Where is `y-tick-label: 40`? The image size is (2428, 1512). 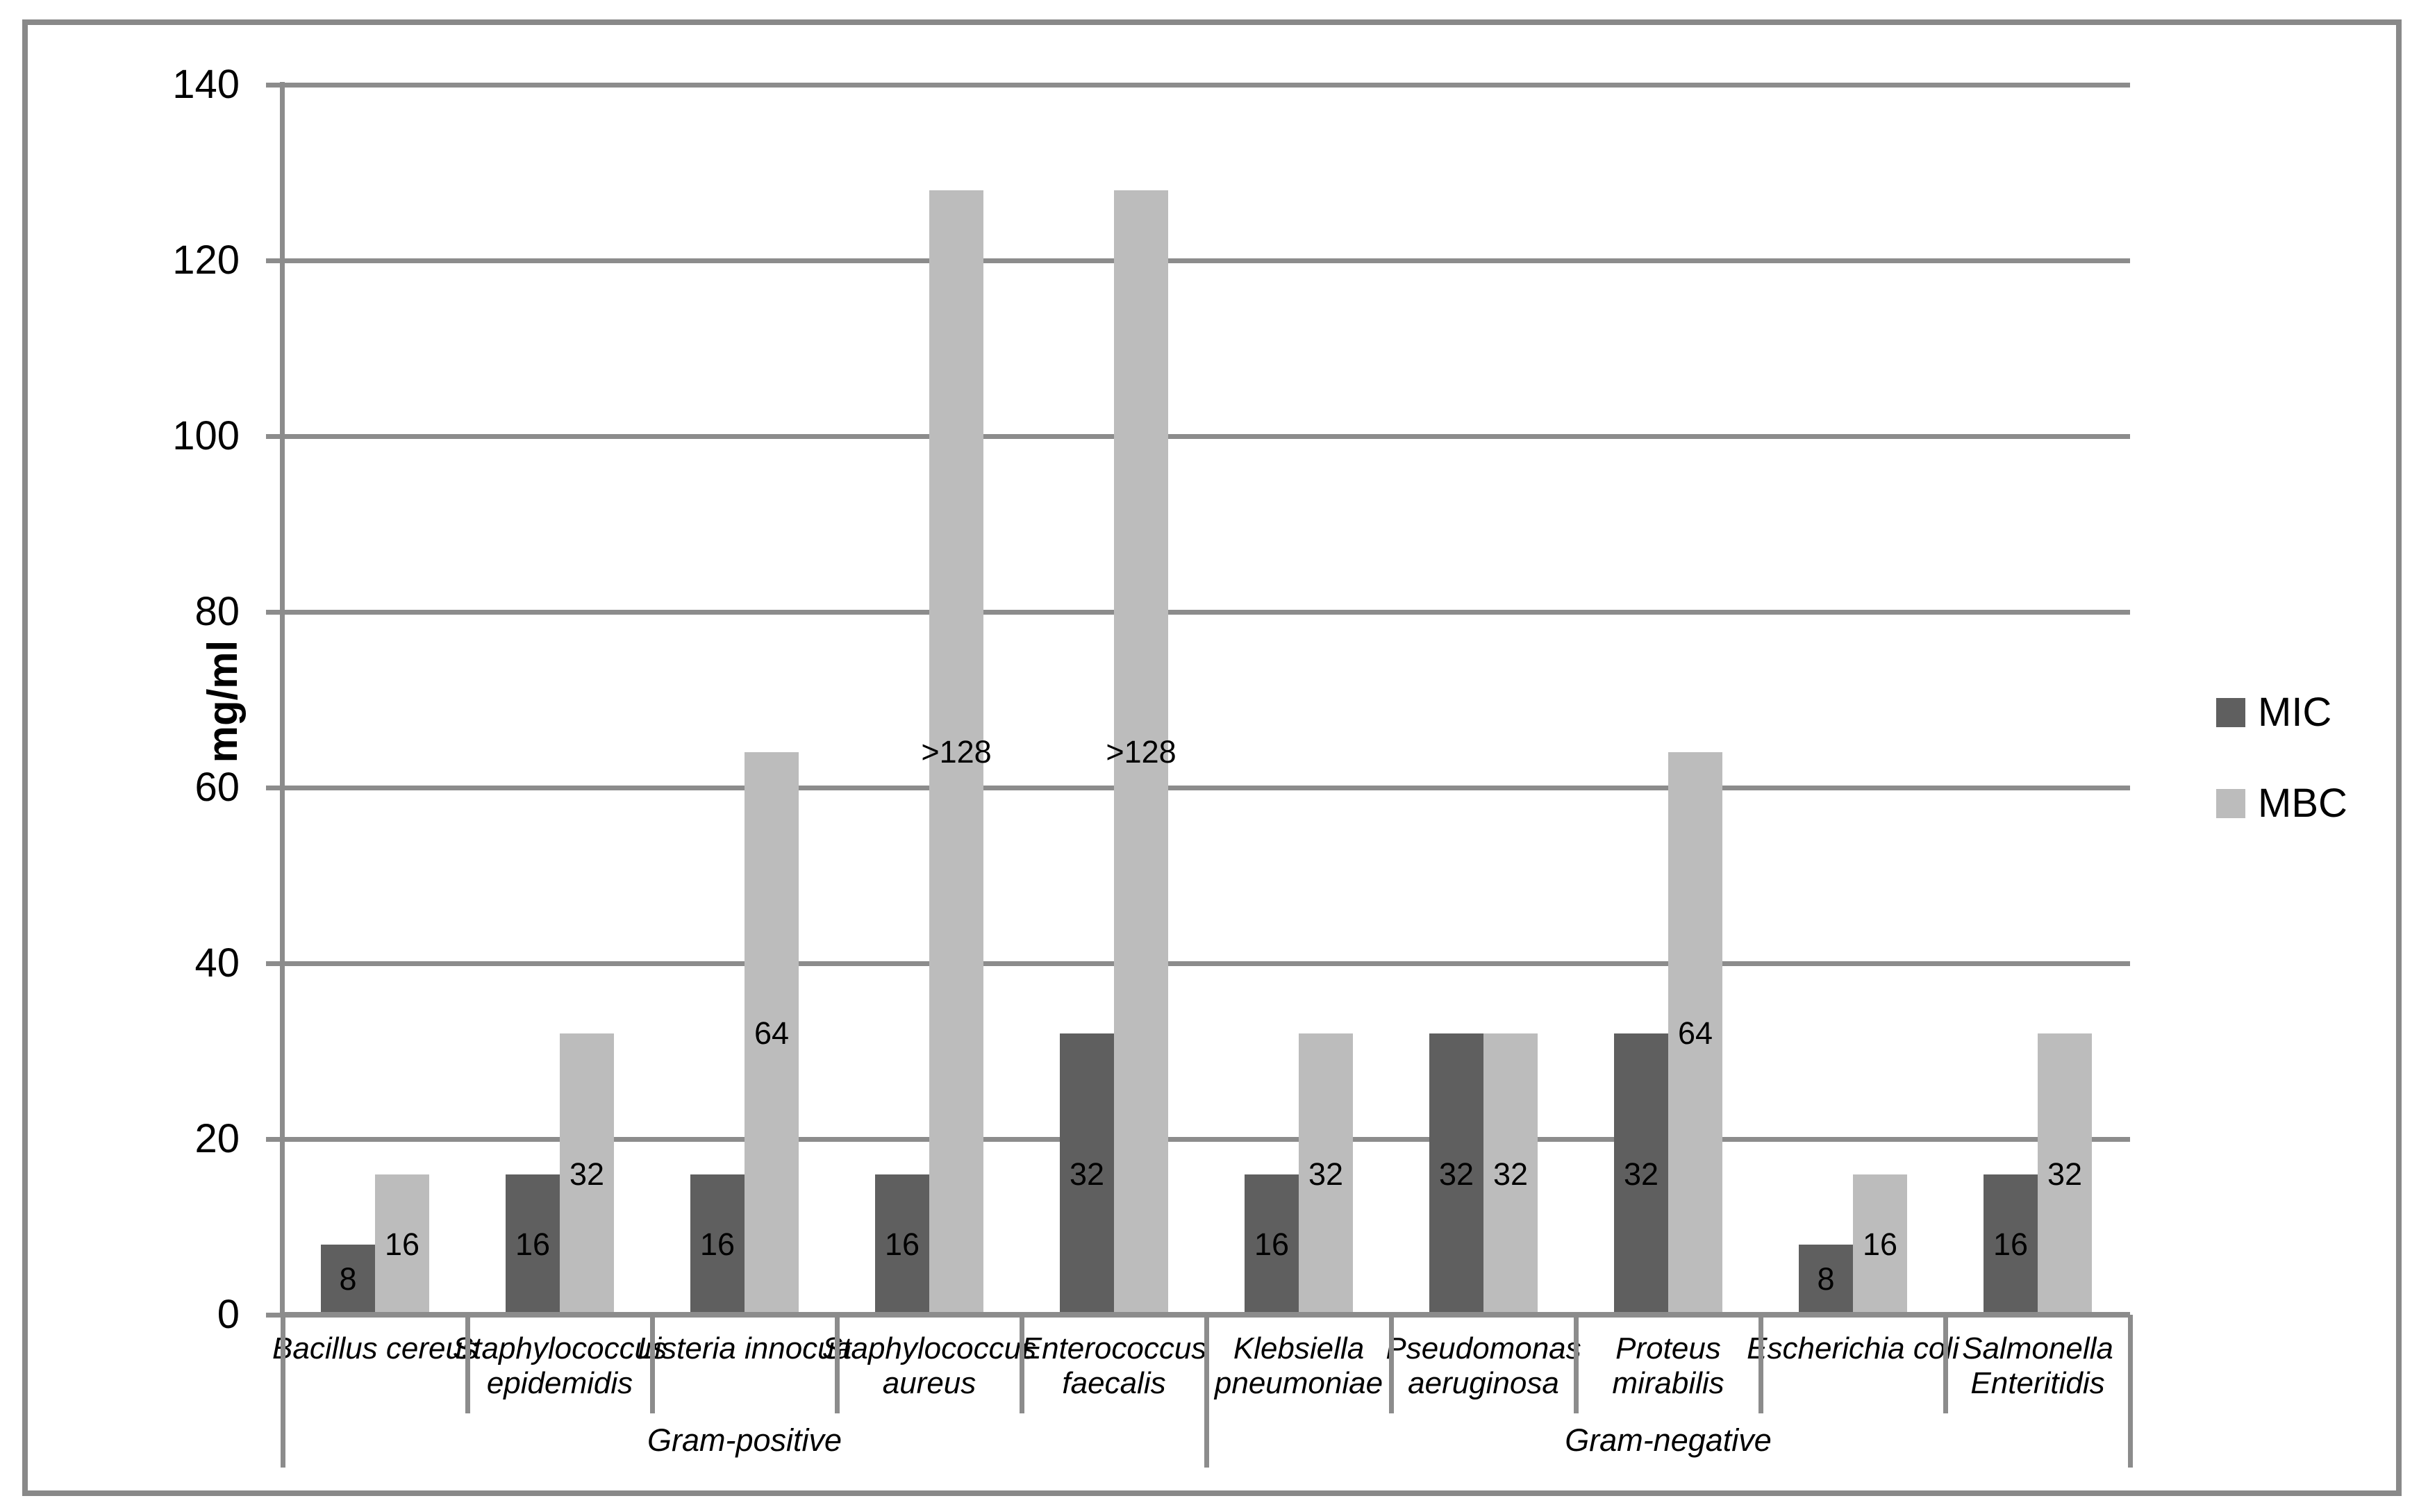 y-tick-label: 40 is located at coordinates (217, 963).